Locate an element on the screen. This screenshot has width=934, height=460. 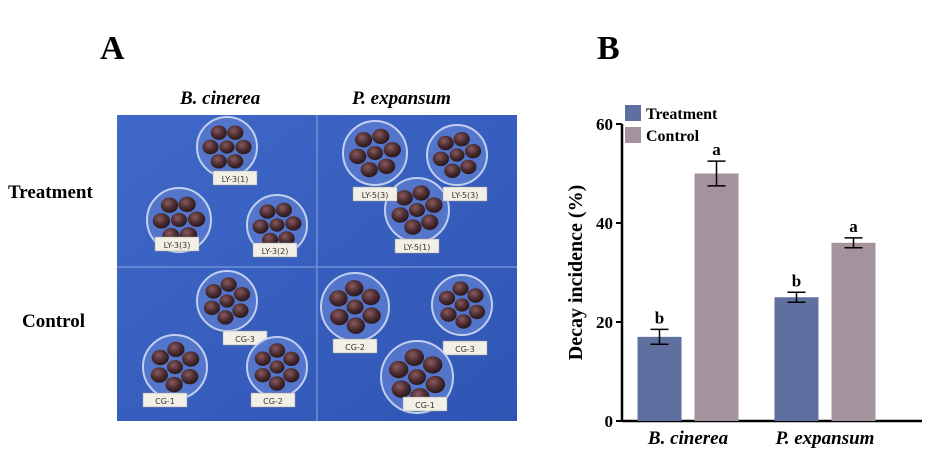
dish-tag: LY-5(1) is located at coordinates (417, 246).